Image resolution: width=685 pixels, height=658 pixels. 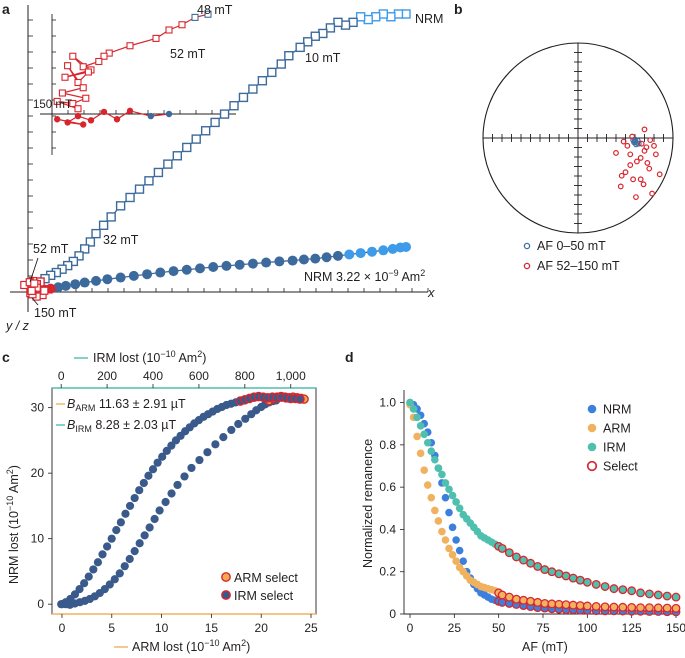 I want to click on c-top-xlabel: IRM lost (10−10 Am2), so click(x=149, y=357).